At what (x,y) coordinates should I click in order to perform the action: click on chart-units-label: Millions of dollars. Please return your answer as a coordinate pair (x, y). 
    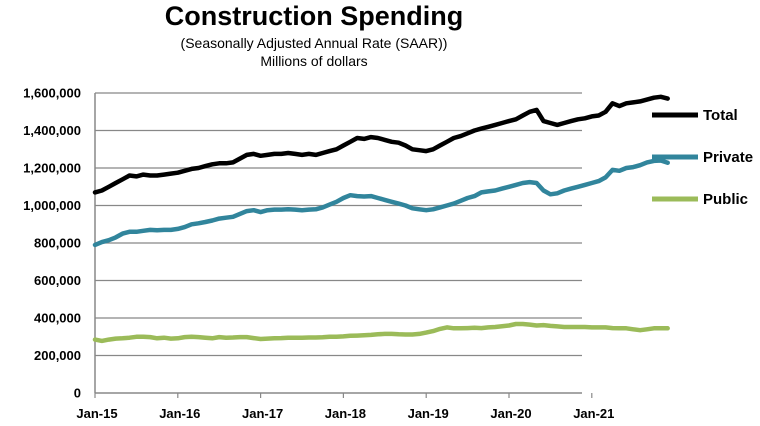
    Looking at the image, I should click on (314, 61).